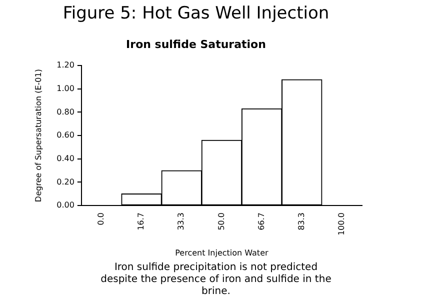  What do you see at coordinates (301, 221) in the screenshot?
I see `x-tick-label: 83.3` at bounding box center [301, 221].